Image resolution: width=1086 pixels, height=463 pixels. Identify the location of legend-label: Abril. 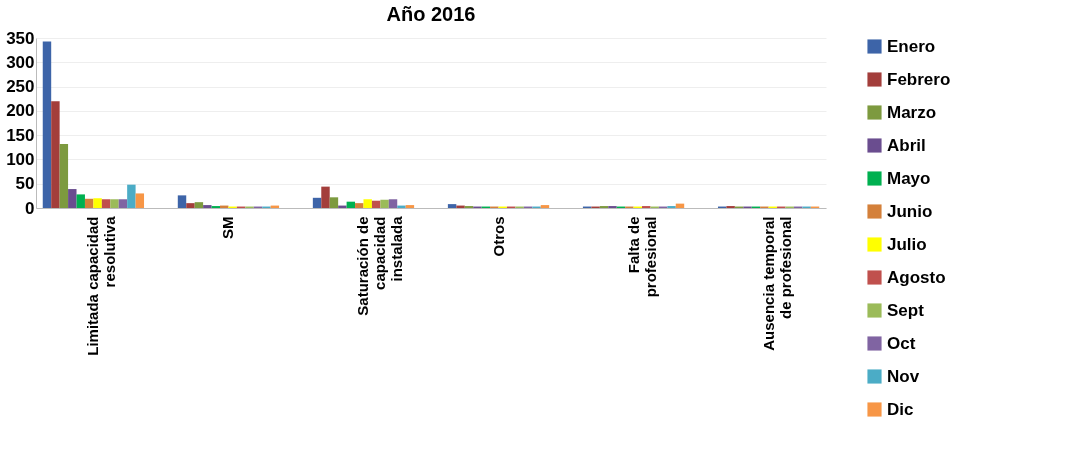
(906, 145).